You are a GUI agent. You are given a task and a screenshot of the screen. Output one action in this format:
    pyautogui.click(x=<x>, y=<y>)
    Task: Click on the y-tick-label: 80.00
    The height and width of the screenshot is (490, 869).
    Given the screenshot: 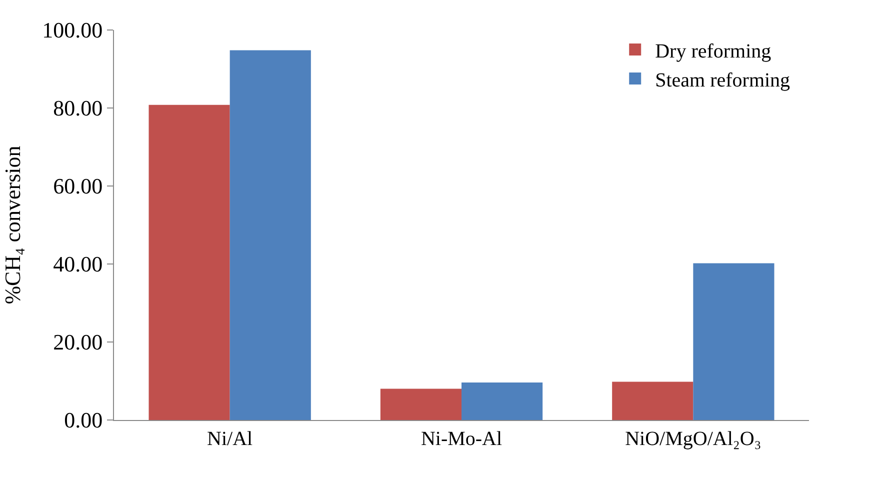 What is the action you would take?
    pyautogui.click(x=78, y=108)
    